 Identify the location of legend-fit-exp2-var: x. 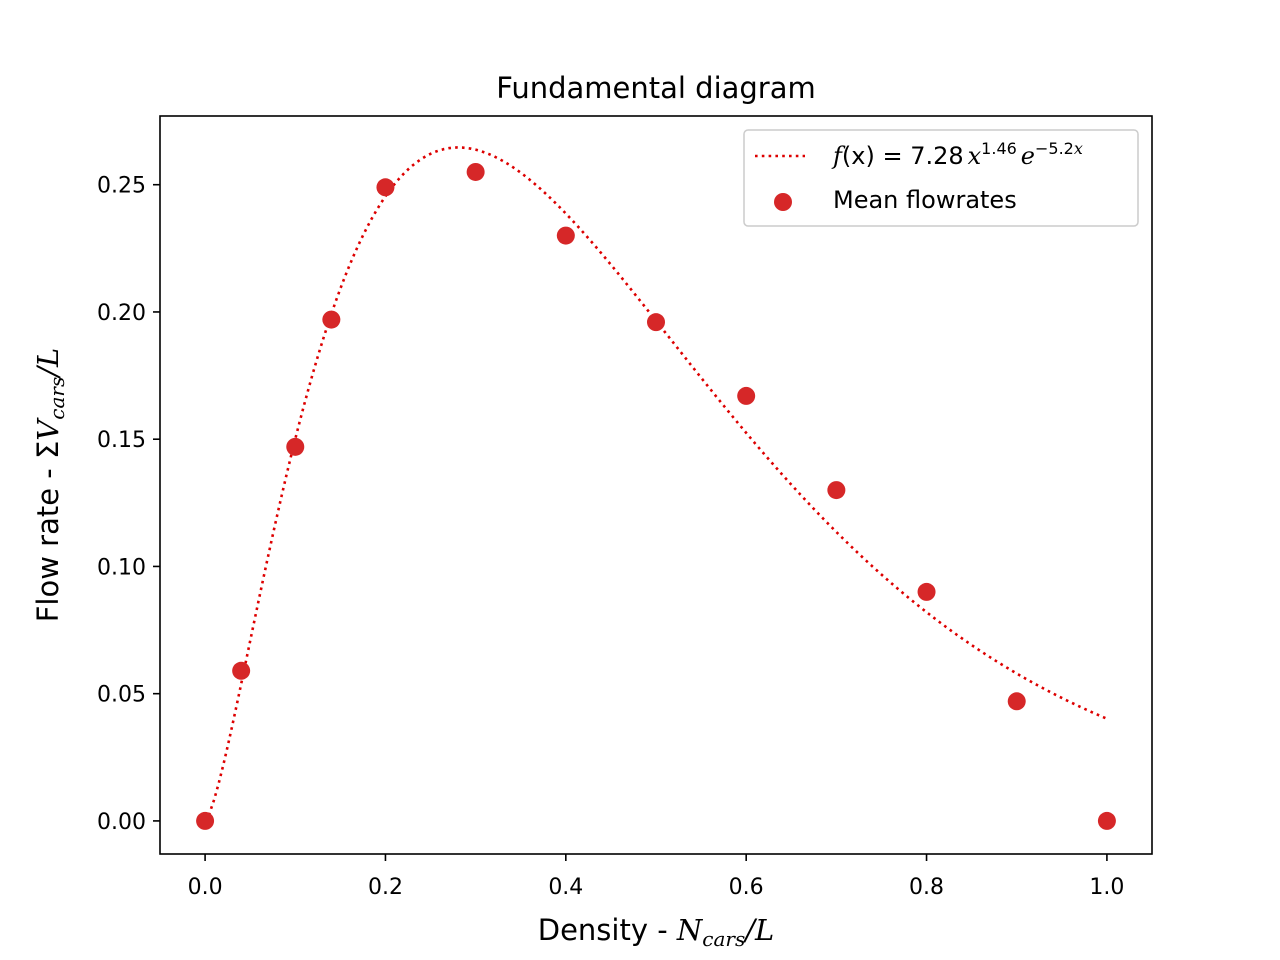
(1078, 148).